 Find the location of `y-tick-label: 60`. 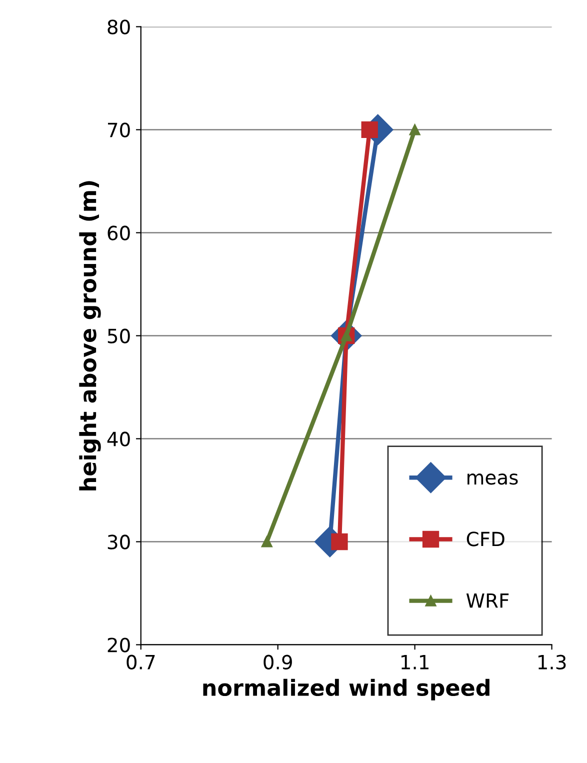

y-tick-label: 60 is located at coordinates (119, 233).